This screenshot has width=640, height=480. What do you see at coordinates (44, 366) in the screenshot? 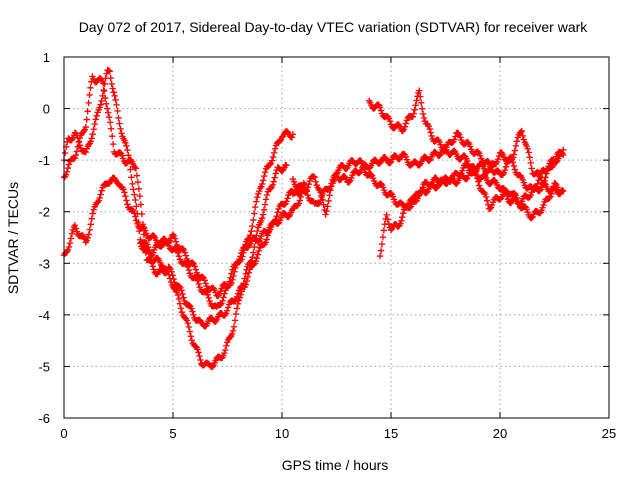
I see `y-tick-label: -5` at bounding box center [44, 366].